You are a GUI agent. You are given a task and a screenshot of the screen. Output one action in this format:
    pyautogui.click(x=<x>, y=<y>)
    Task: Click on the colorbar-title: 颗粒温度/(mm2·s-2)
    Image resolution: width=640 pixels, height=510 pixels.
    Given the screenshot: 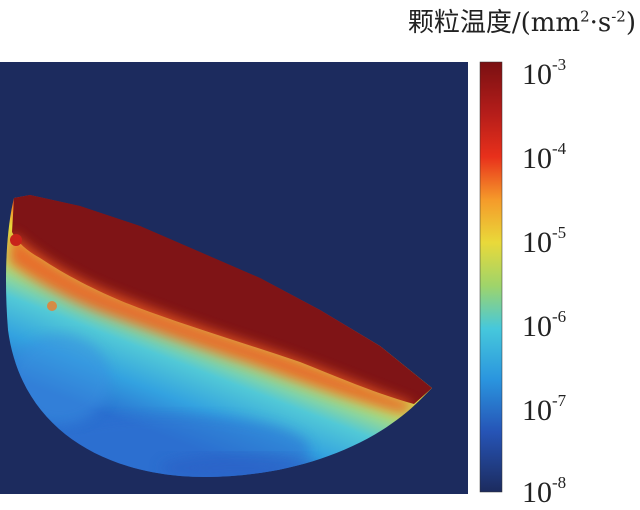 What is the action you would take?
    pyautogui.click(x=521, y=22)
    